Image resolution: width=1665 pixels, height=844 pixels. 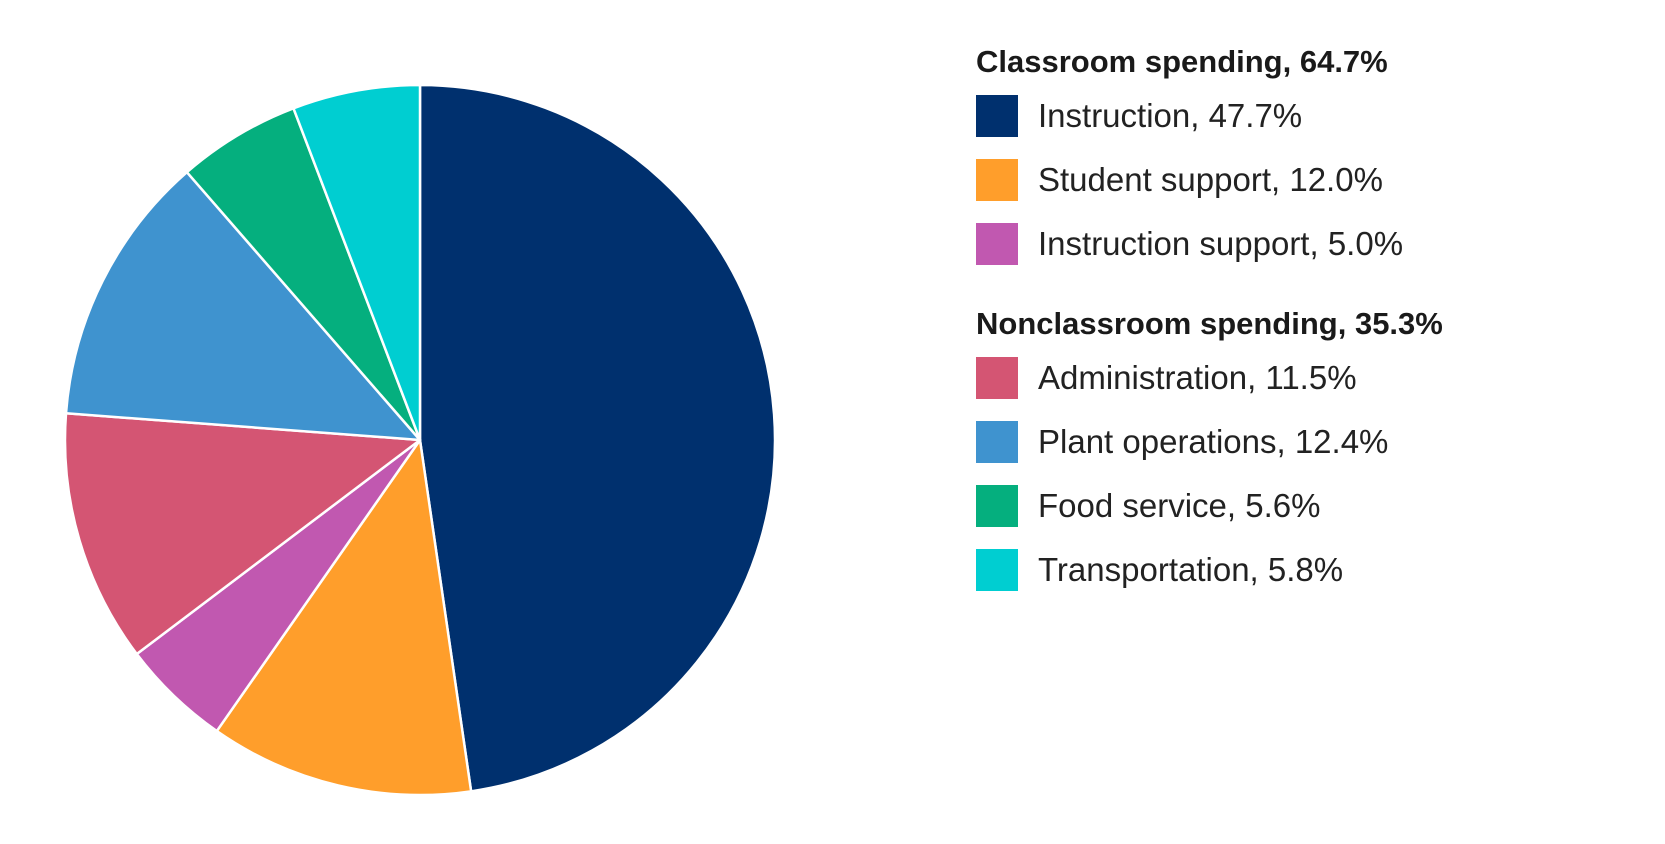 What do you see at coordinates (243, 306) in the screenshot?
I see `pie-slice-plant-operations` at bounding box center [243, 306].